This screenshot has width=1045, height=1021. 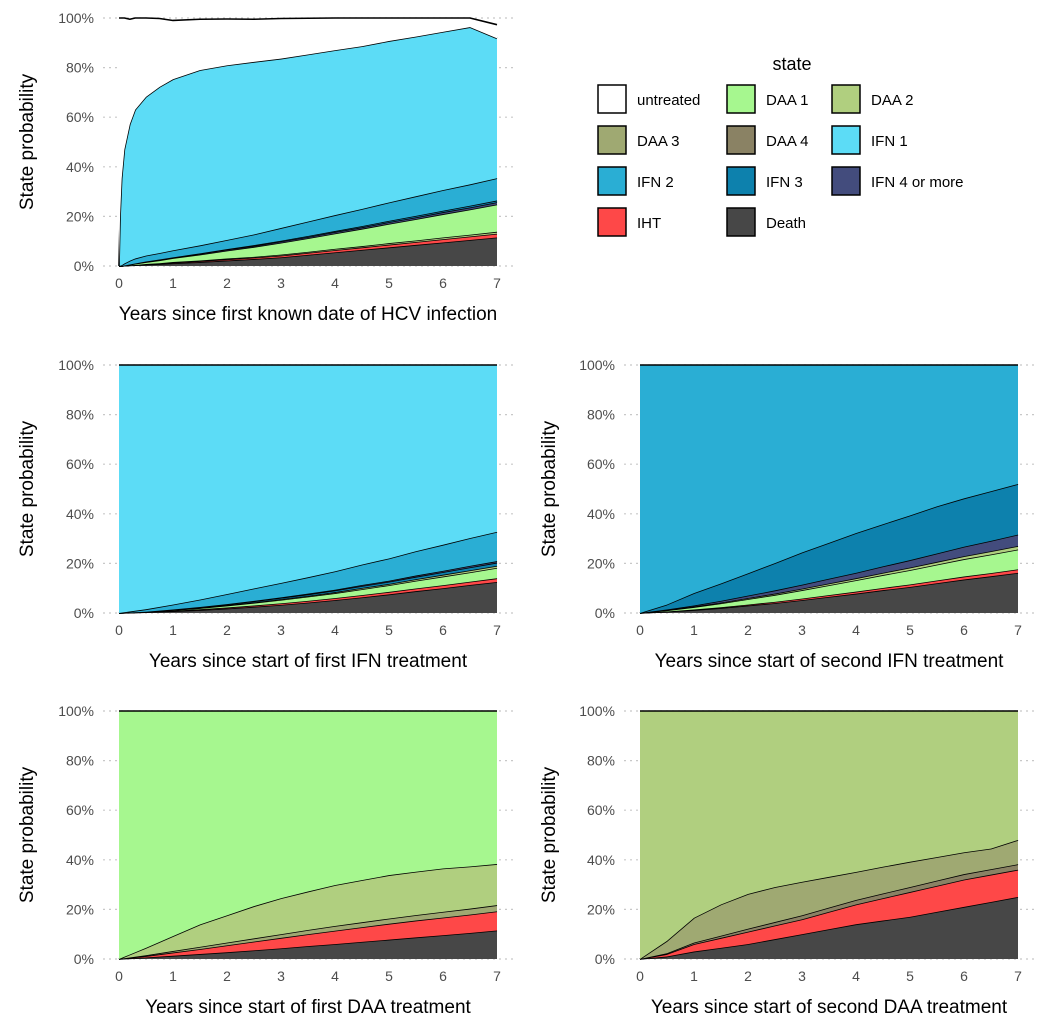 I want to click on legend-label: DAA 3, so click(x=658, y=141).